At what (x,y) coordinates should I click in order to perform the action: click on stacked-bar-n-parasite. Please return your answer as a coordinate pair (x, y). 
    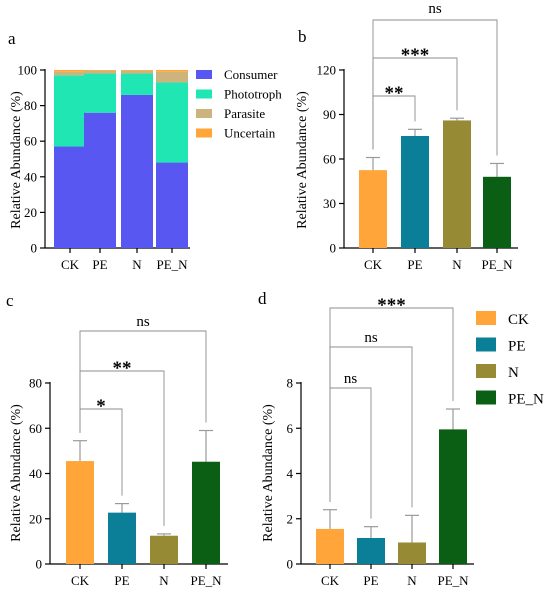
    Looking at the image, I should click on (137, 72).